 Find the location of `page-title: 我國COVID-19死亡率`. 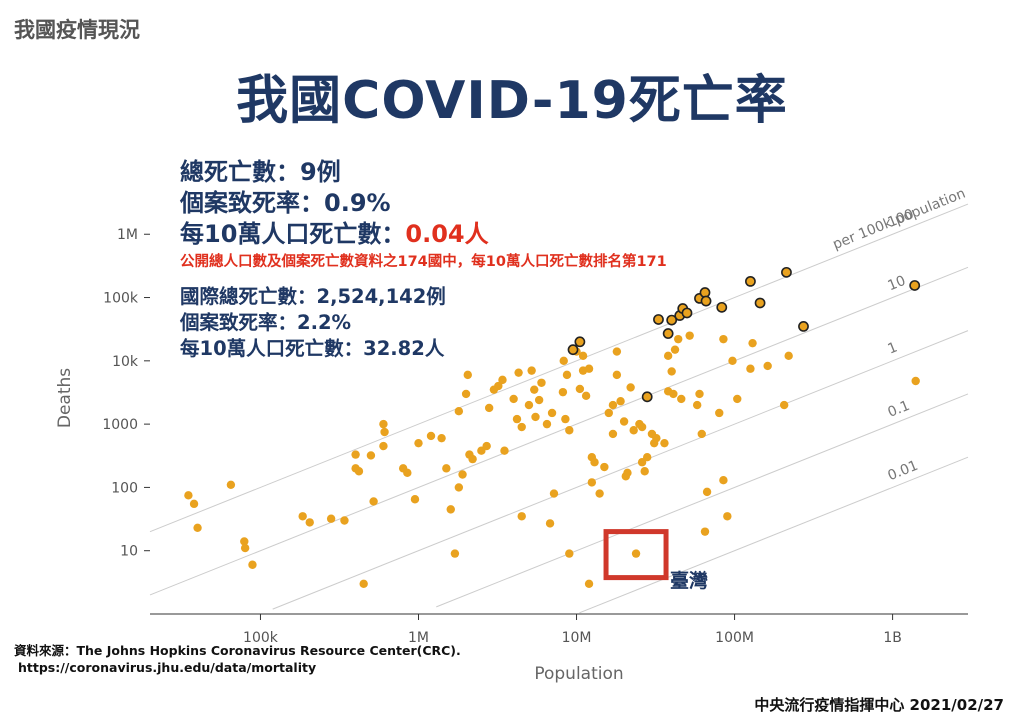

page-title: 我國COVID-19死亡率 is located at coordinates (512, 101).